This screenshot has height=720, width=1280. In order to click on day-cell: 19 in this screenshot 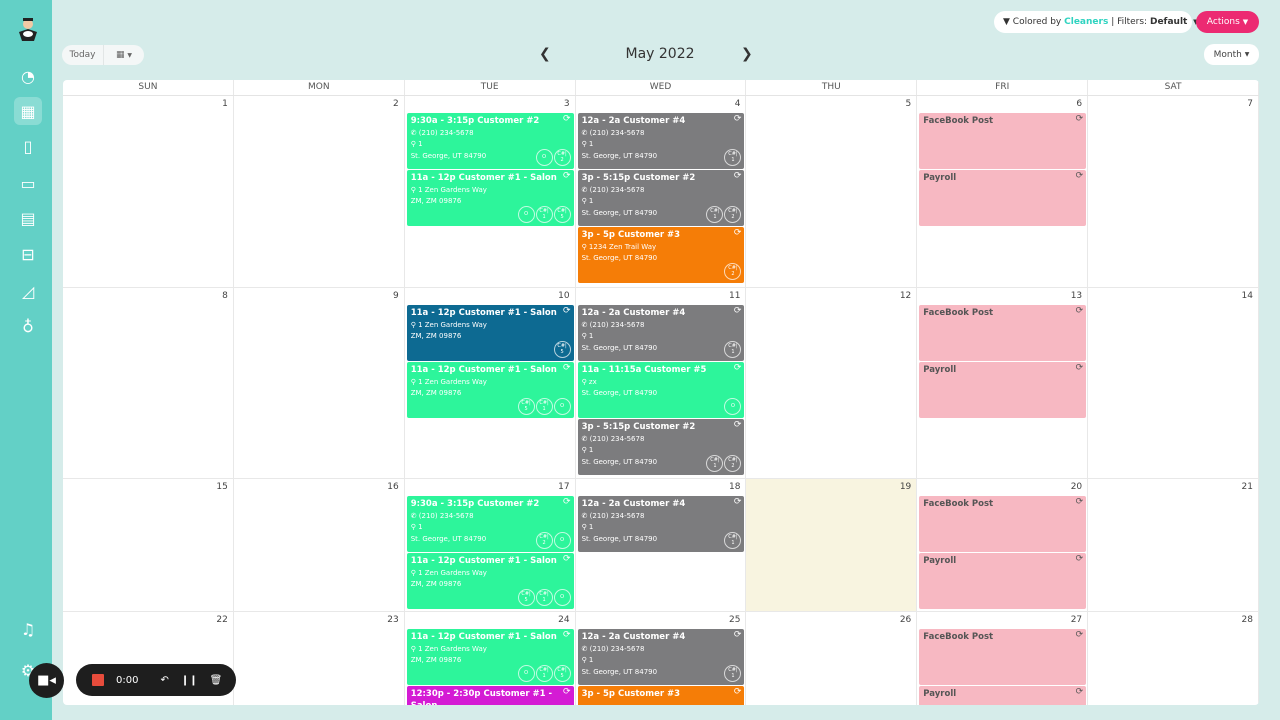, I will do `click(832, 545)`.